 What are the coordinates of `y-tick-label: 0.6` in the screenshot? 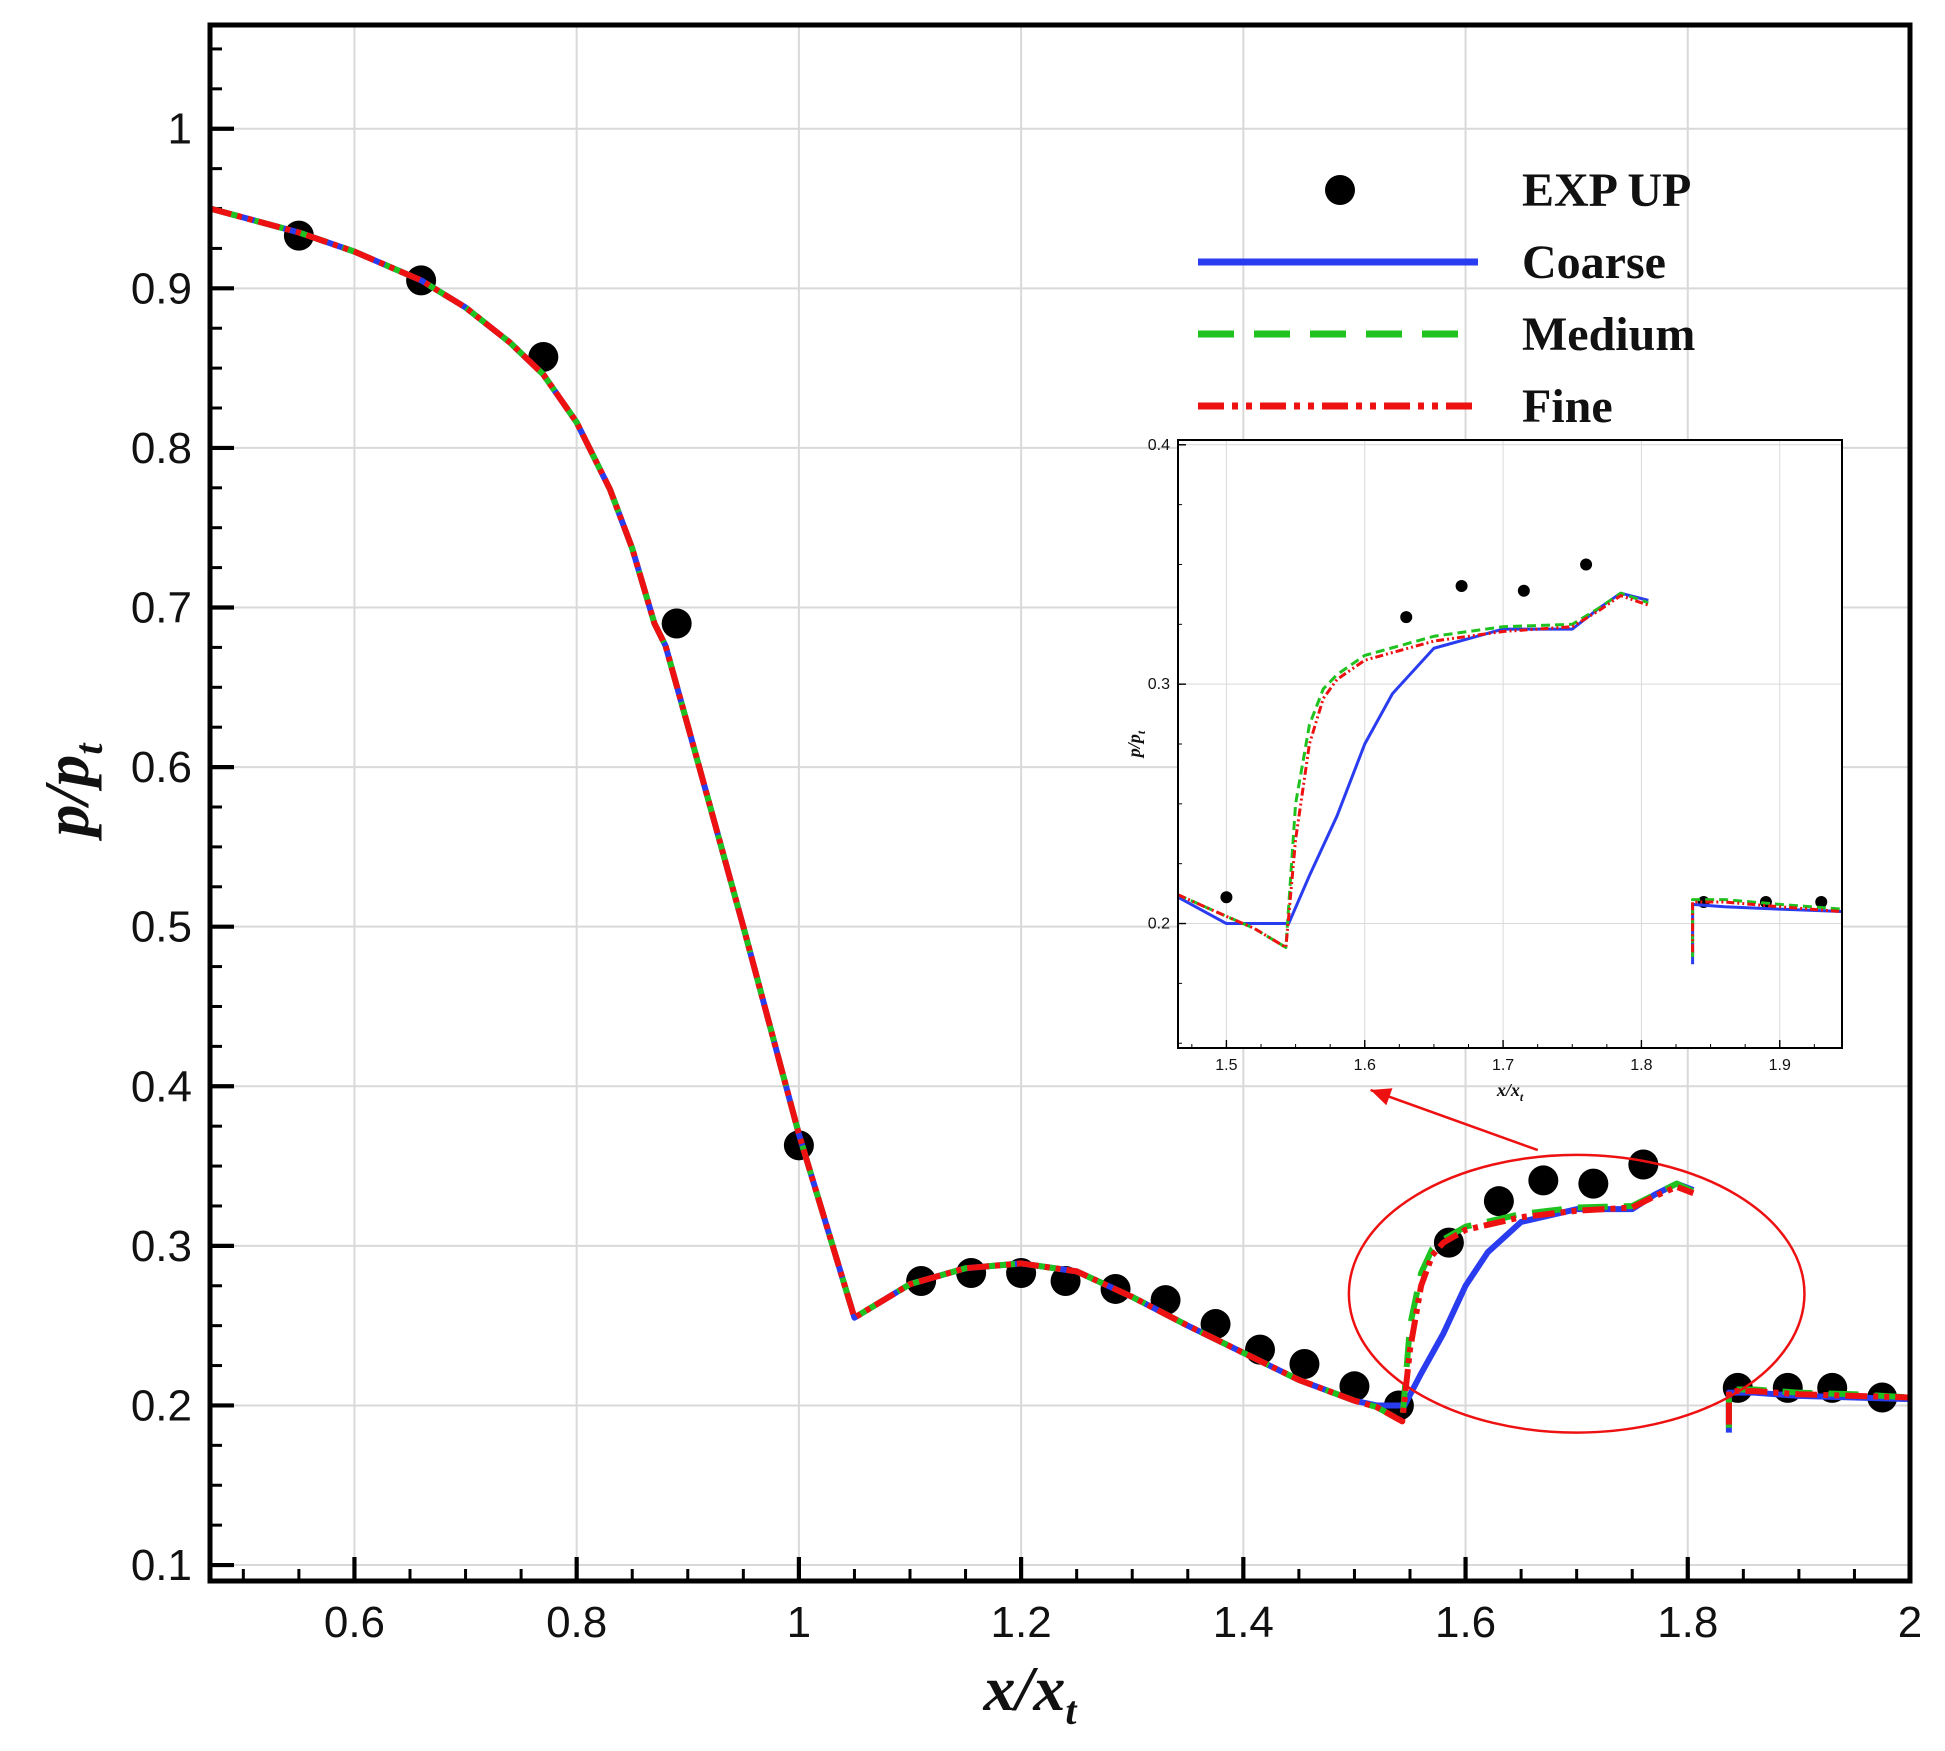 It's located at (161, 767).